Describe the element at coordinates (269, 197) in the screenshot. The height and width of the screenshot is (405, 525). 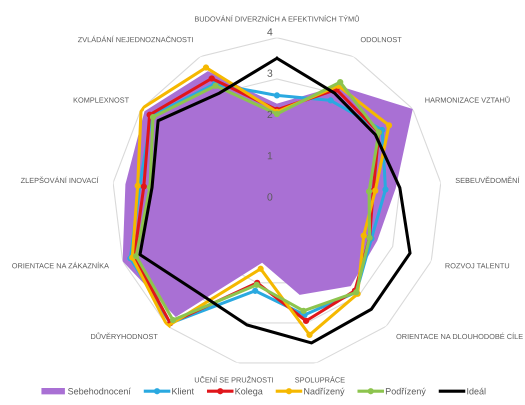
I see `y-tick-label: 0` at that location.